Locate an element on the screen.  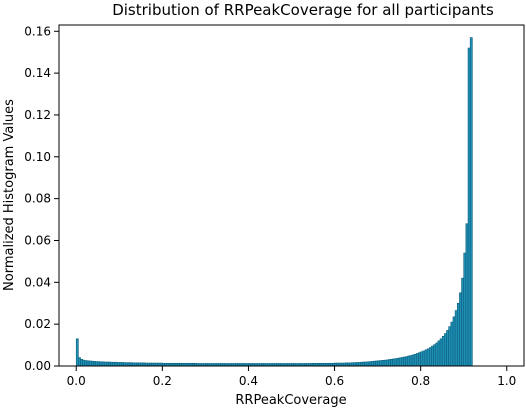
y-tick-label: 0.06 is located at coordinates (37, 240).